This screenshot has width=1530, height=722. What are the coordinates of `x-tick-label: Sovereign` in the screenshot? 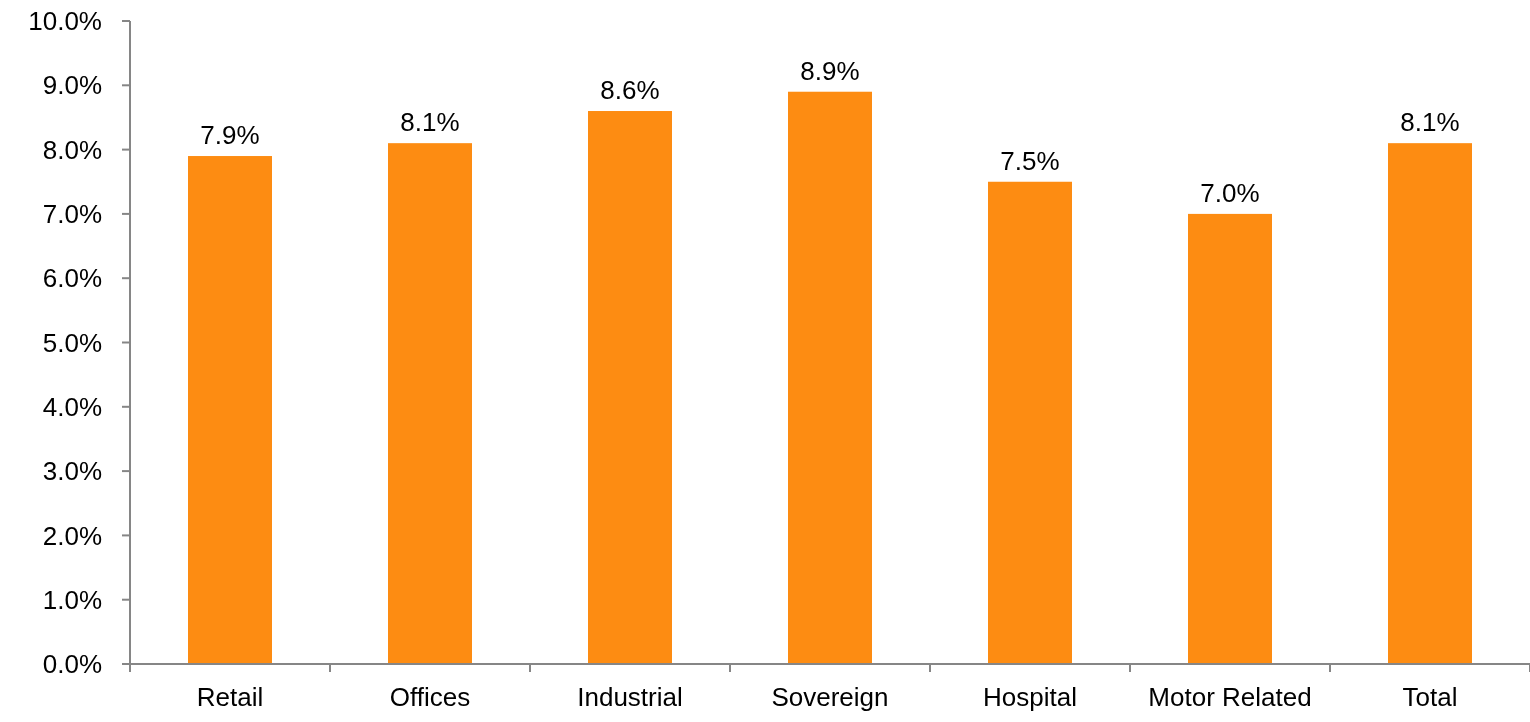 It's located at (830, 697).